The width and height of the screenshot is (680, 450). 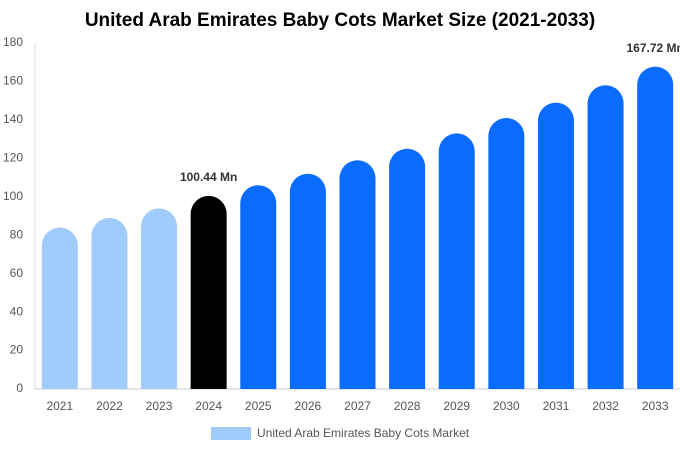 I want to click on y-tick-label: 60, so click(x=17, y=273).